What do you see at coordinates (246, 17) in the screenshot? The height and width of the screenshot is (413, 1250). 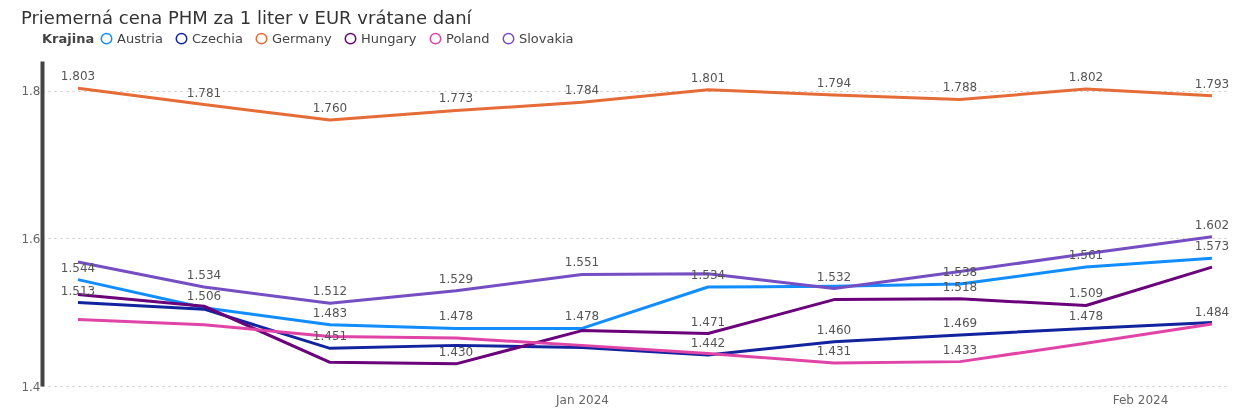 I see `chart-title: Priemerná cena PHM za 1 liter v EUR vrátane daní` at bounding box center [246, 17].